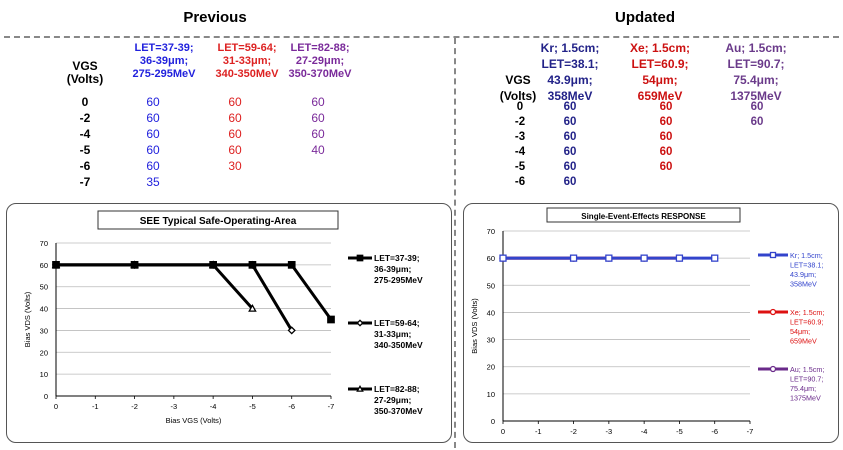 The height and width of the screenshot is (450, 843). I want to click on column-header-kr: Kr; 1.5cm; LET=38.1; 43.9μm; 358MeV, so click(570, 72).